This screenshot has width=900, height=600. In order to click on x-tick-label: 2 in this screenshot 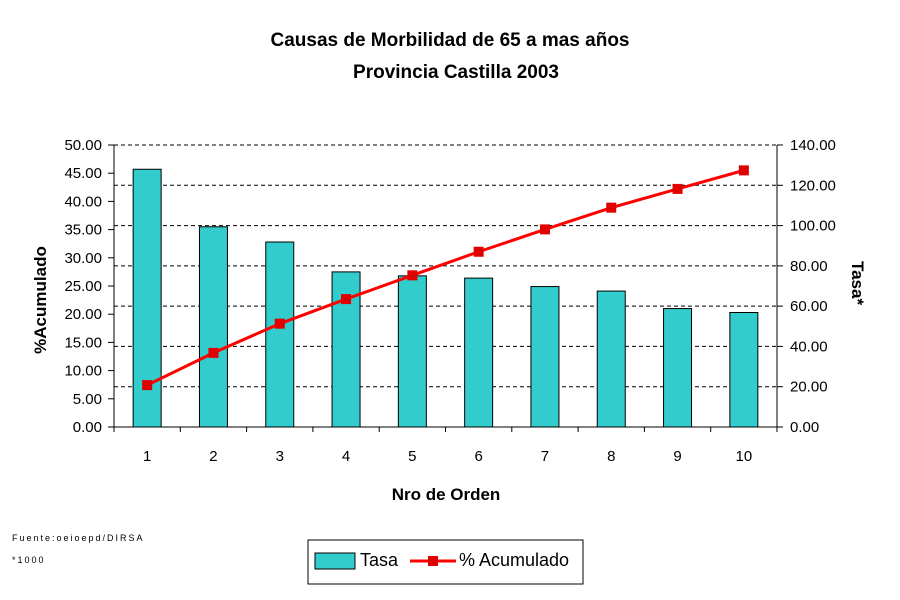, I will do `click(213, 456)`.